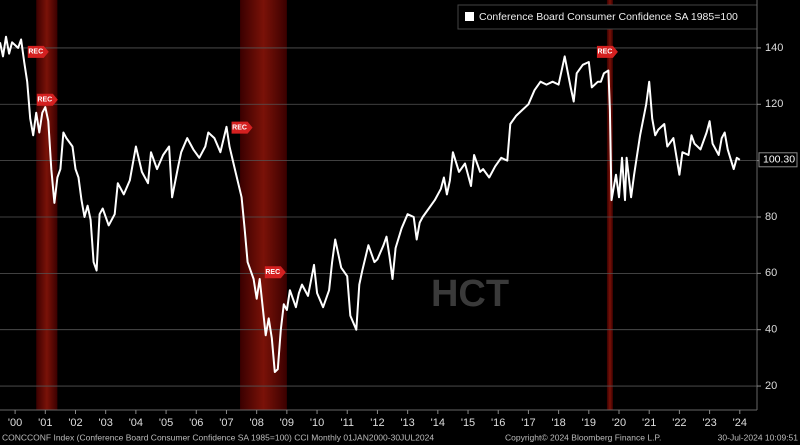  I want to click on x-tick-label: '22, so click(679, 423).